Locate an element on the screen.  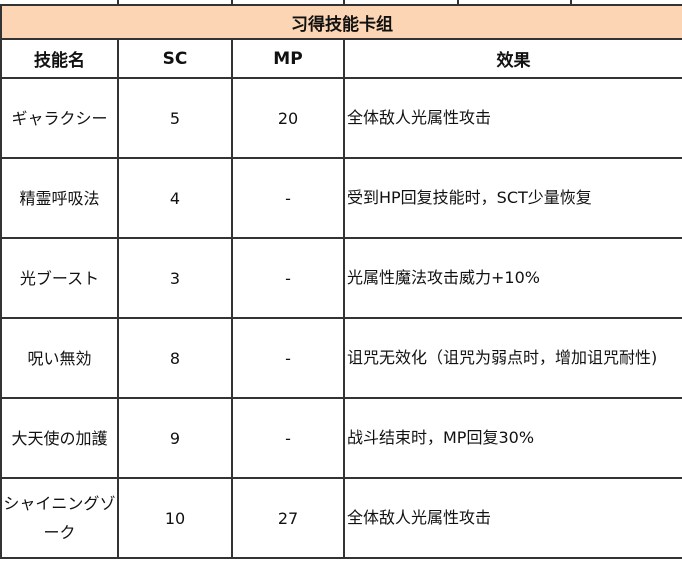
skill-name: ギャラクシー is located at coordinates (59, 118).